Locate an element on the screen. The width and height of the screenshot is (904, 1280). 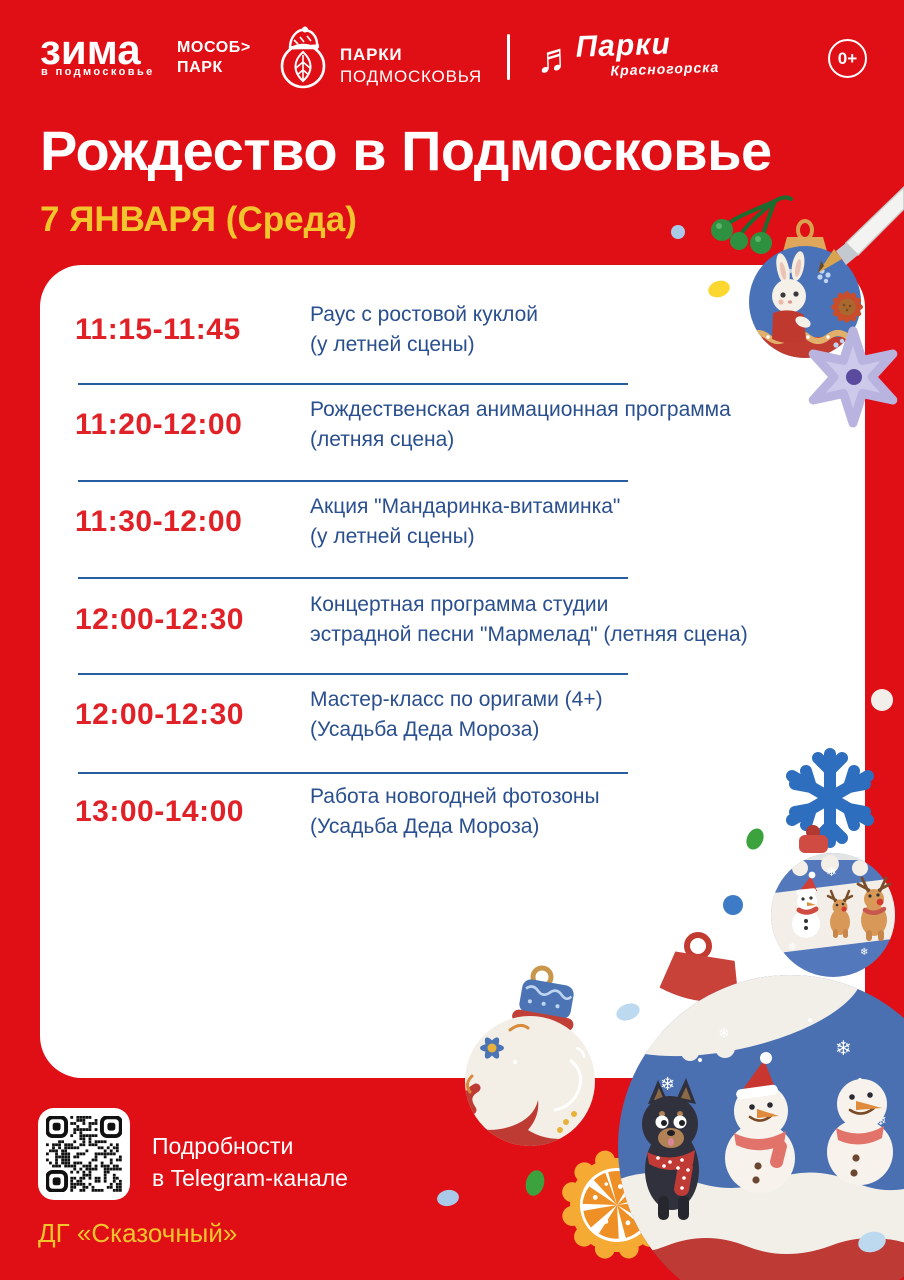
zima-logo-subtitle: в подмосковье is located at coordinates (98, 72).